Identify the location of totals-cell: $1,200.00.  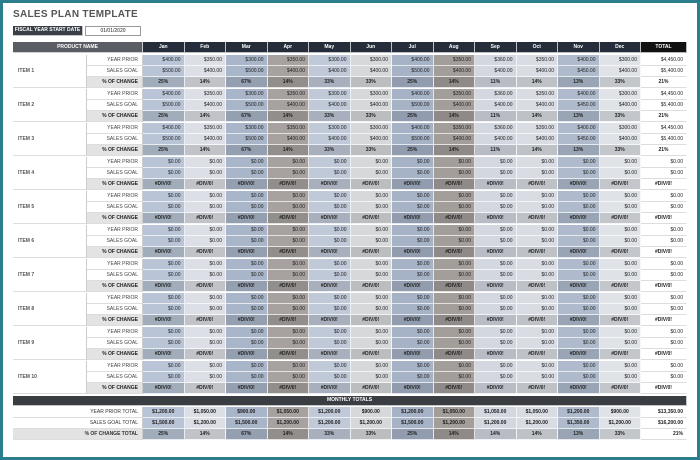
(164, 412).